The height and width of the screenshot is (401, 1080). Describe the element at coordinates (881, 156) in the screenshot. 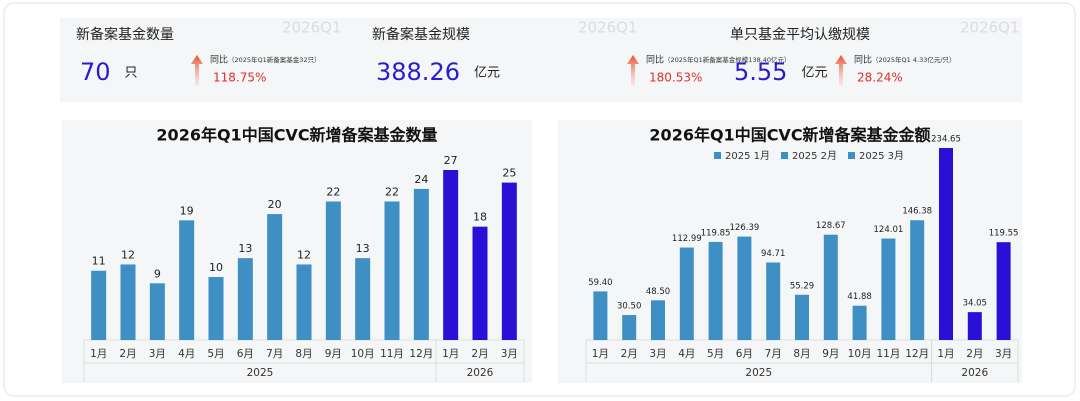

I see `legend-label: 2025 3月` at that location.